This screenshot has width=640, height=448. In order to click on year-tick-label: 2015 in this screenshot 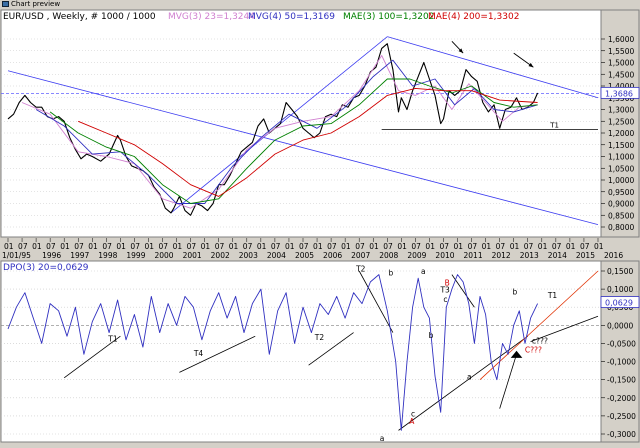, I will do `click(585, 255)`.